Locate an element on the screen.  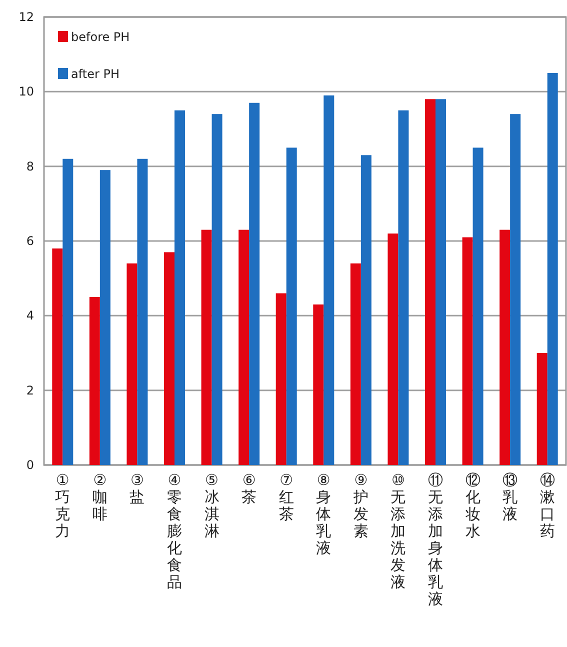
x-tick-label: ⑦红茶 is located at coordinates (286, 497).